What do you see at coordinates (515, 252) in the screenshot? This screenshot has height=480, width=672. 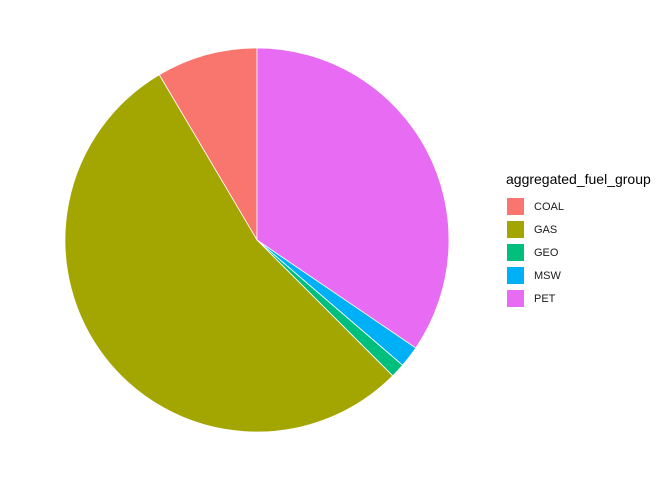 I see `legend-key-geo` at bounding box center [515, 252].